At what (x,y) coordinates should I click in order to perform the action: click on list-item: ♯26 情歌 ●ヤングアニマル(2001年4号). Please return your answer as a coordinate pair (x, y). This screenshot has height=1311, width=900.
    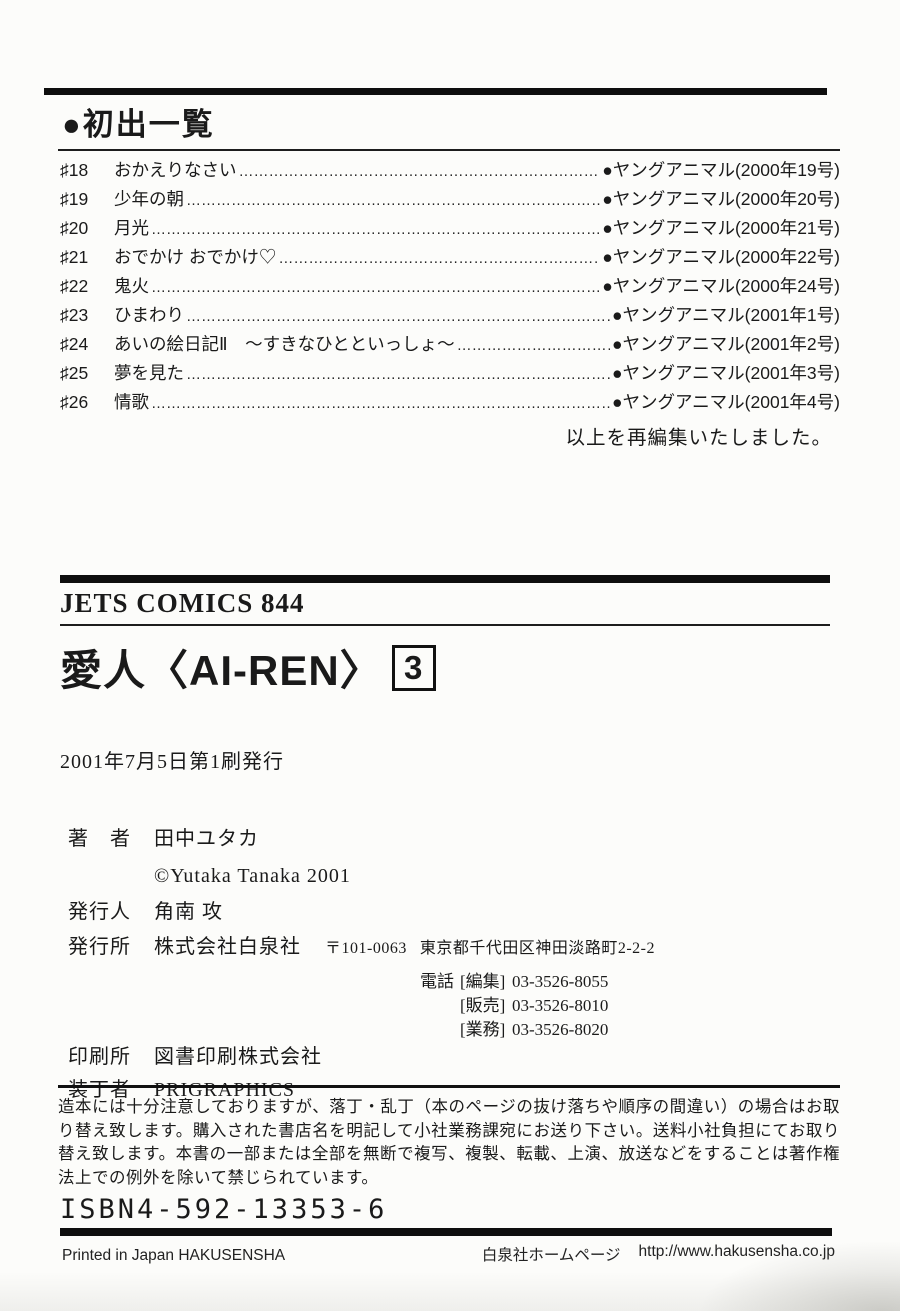
    Looking at the image, I should click on (450, 403).